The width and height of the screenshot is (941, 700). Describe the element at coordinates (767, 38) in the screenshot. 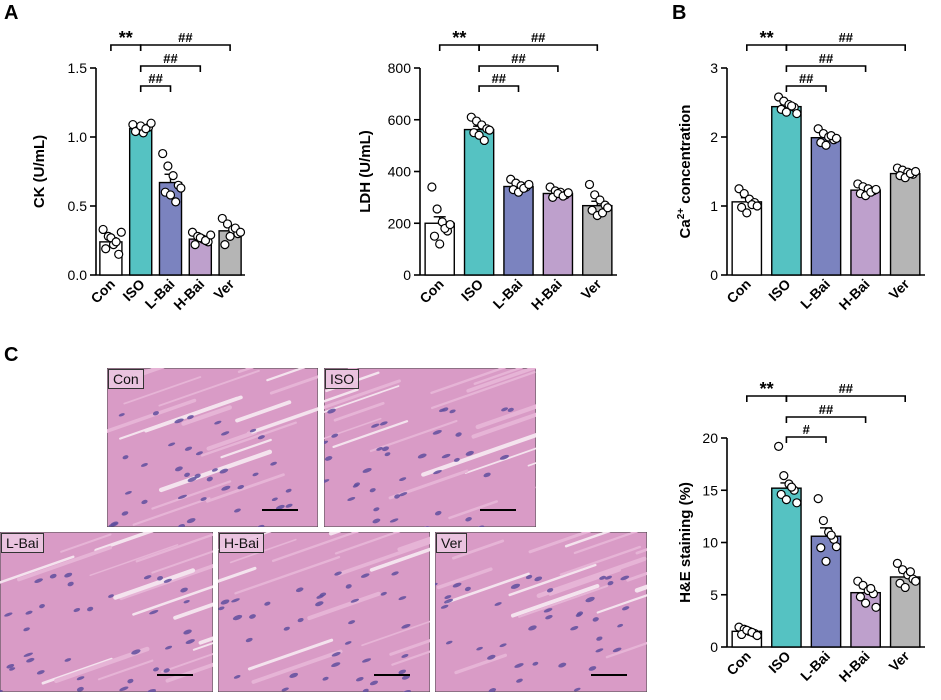

I see `significance-label: **` at that location.